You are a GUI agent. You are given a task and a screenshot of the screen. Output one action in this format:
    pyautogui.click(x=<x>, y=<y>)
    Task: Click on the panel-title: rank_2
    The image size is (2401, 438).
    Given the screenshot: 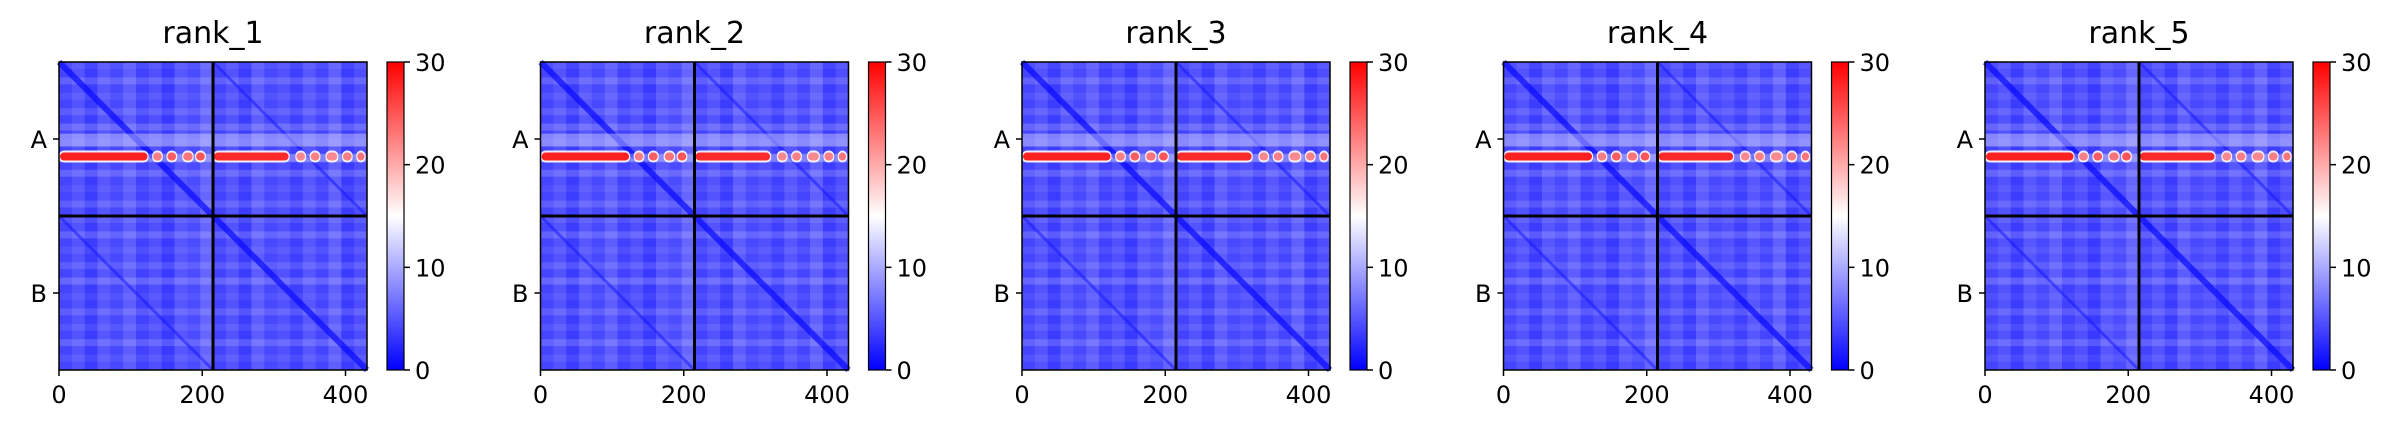 What is the action you would take?
    pyautogui.click(x=694, y=33)
    